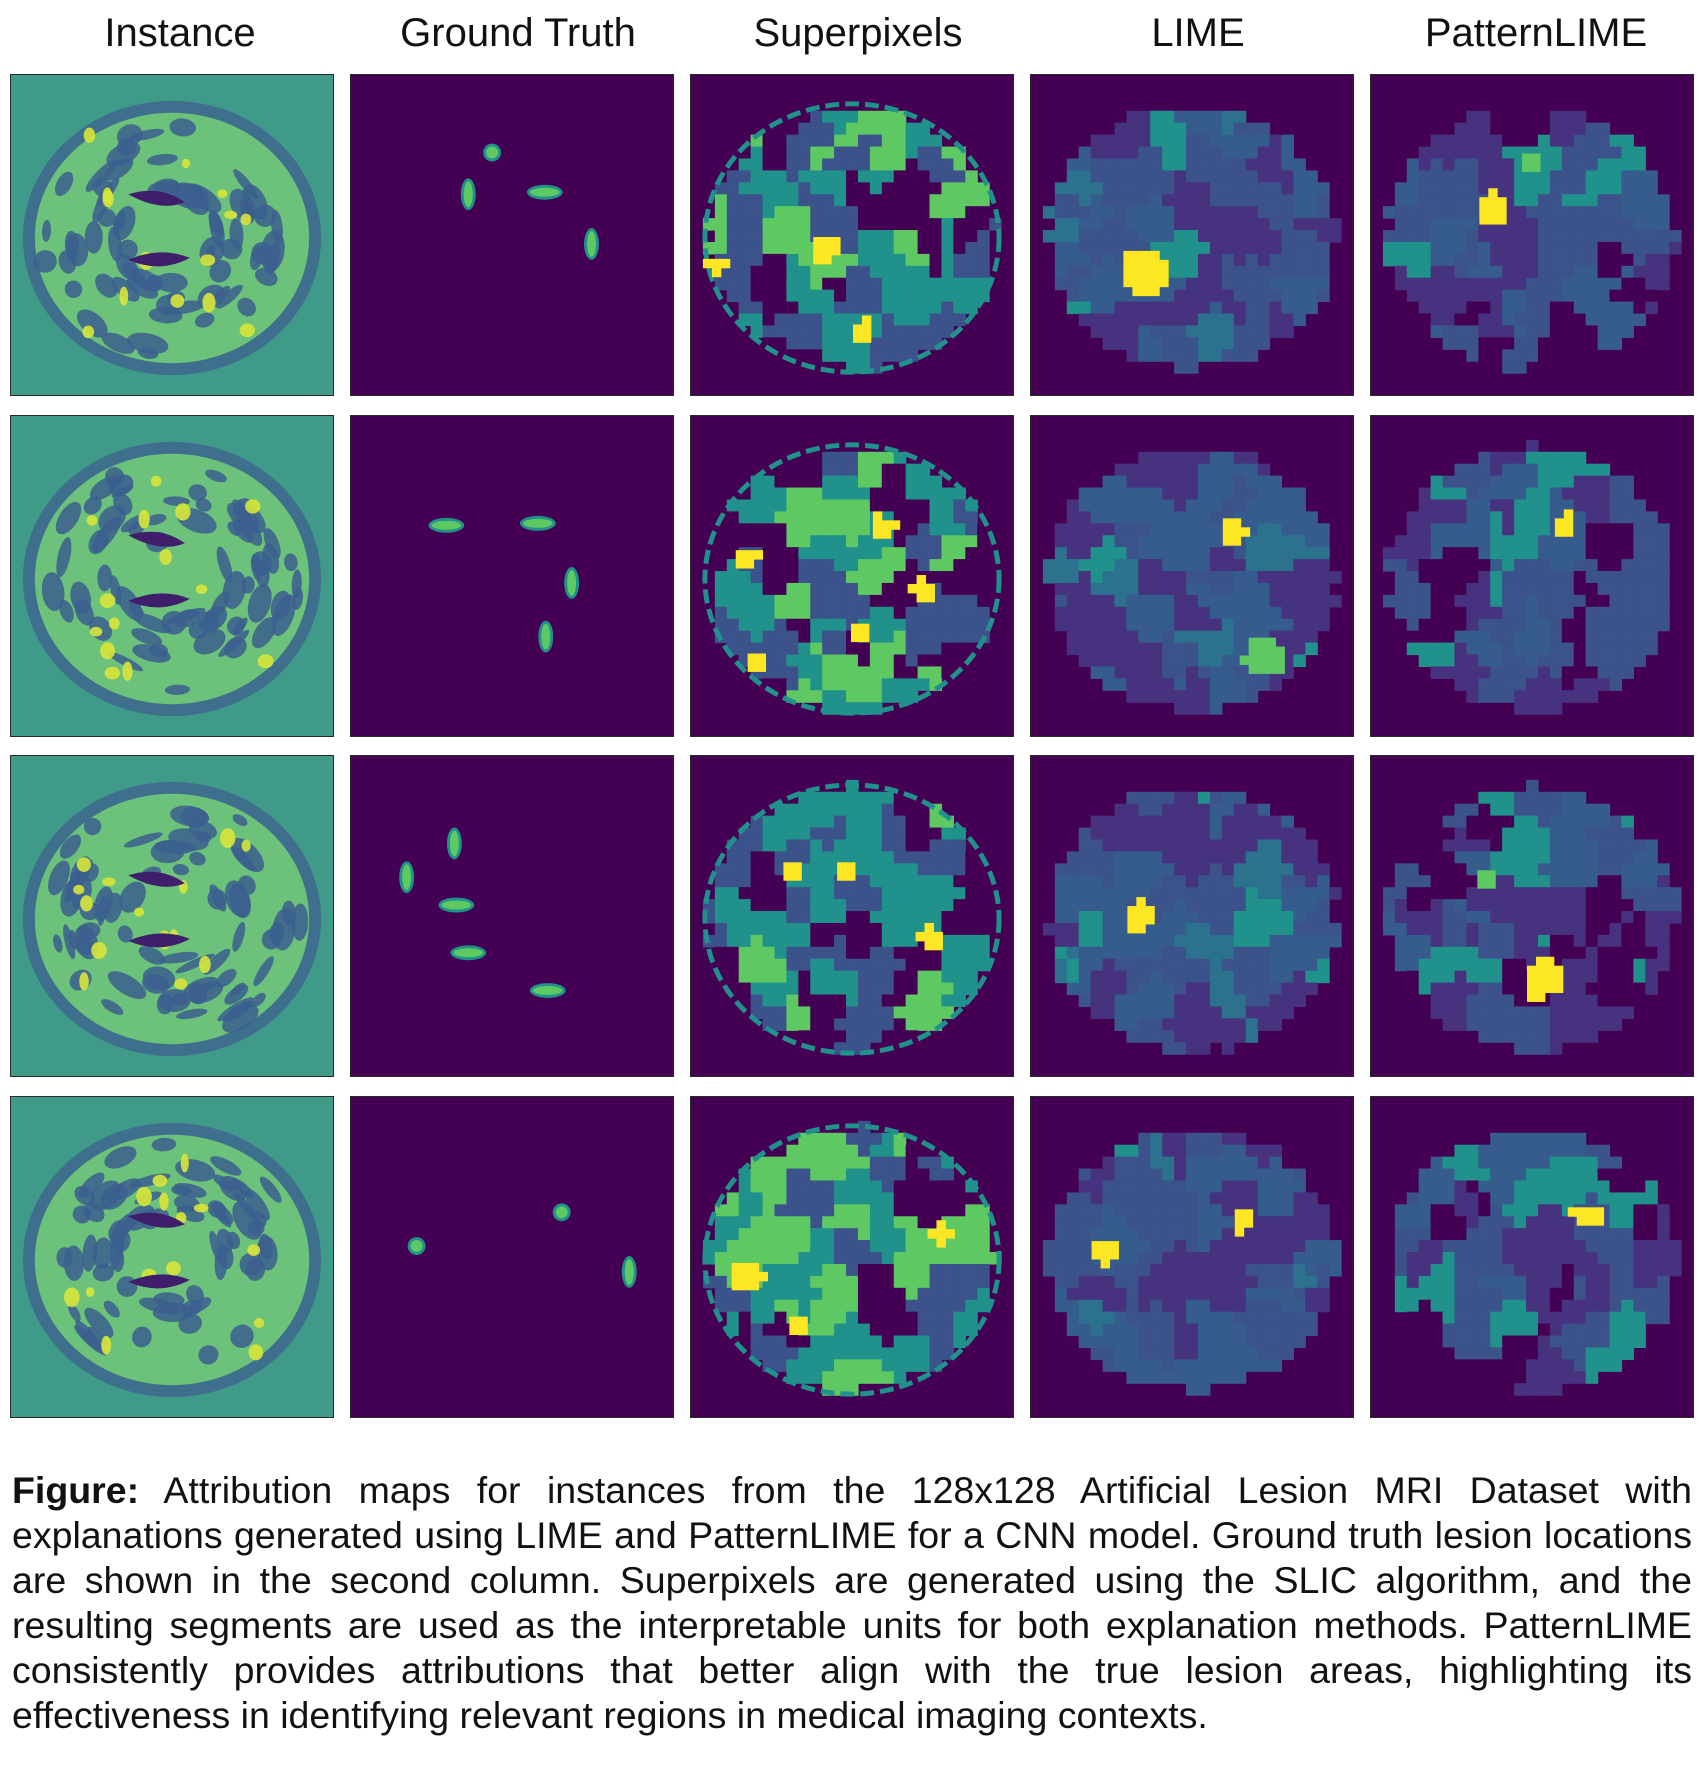  I want to click on column-header-ground-truth: Ground Truth, so click(518, 33).